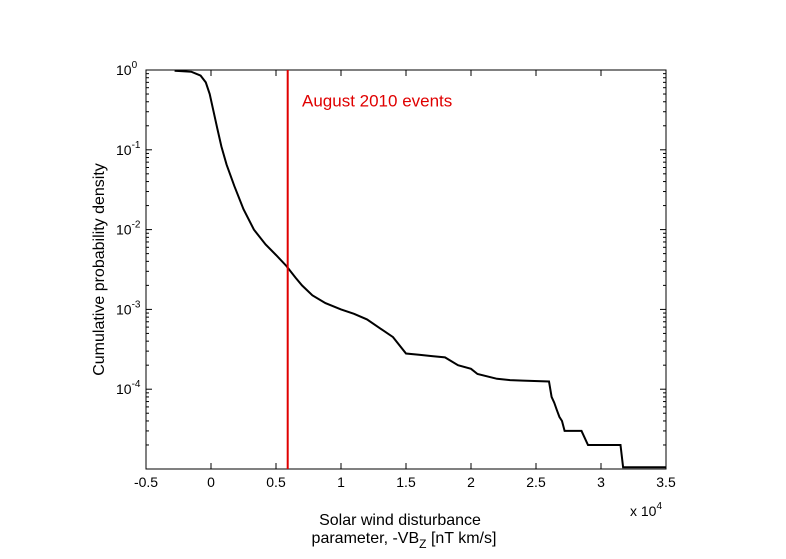  I want to click on x-tick-label: 2, so click(471, 482).